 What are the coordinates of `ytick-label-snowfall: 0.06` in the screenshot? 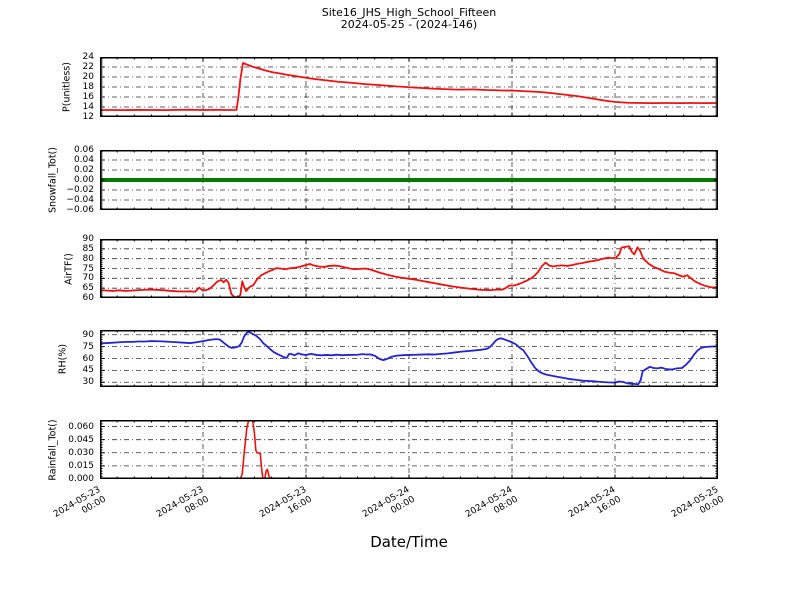 It's located at (83, 150).